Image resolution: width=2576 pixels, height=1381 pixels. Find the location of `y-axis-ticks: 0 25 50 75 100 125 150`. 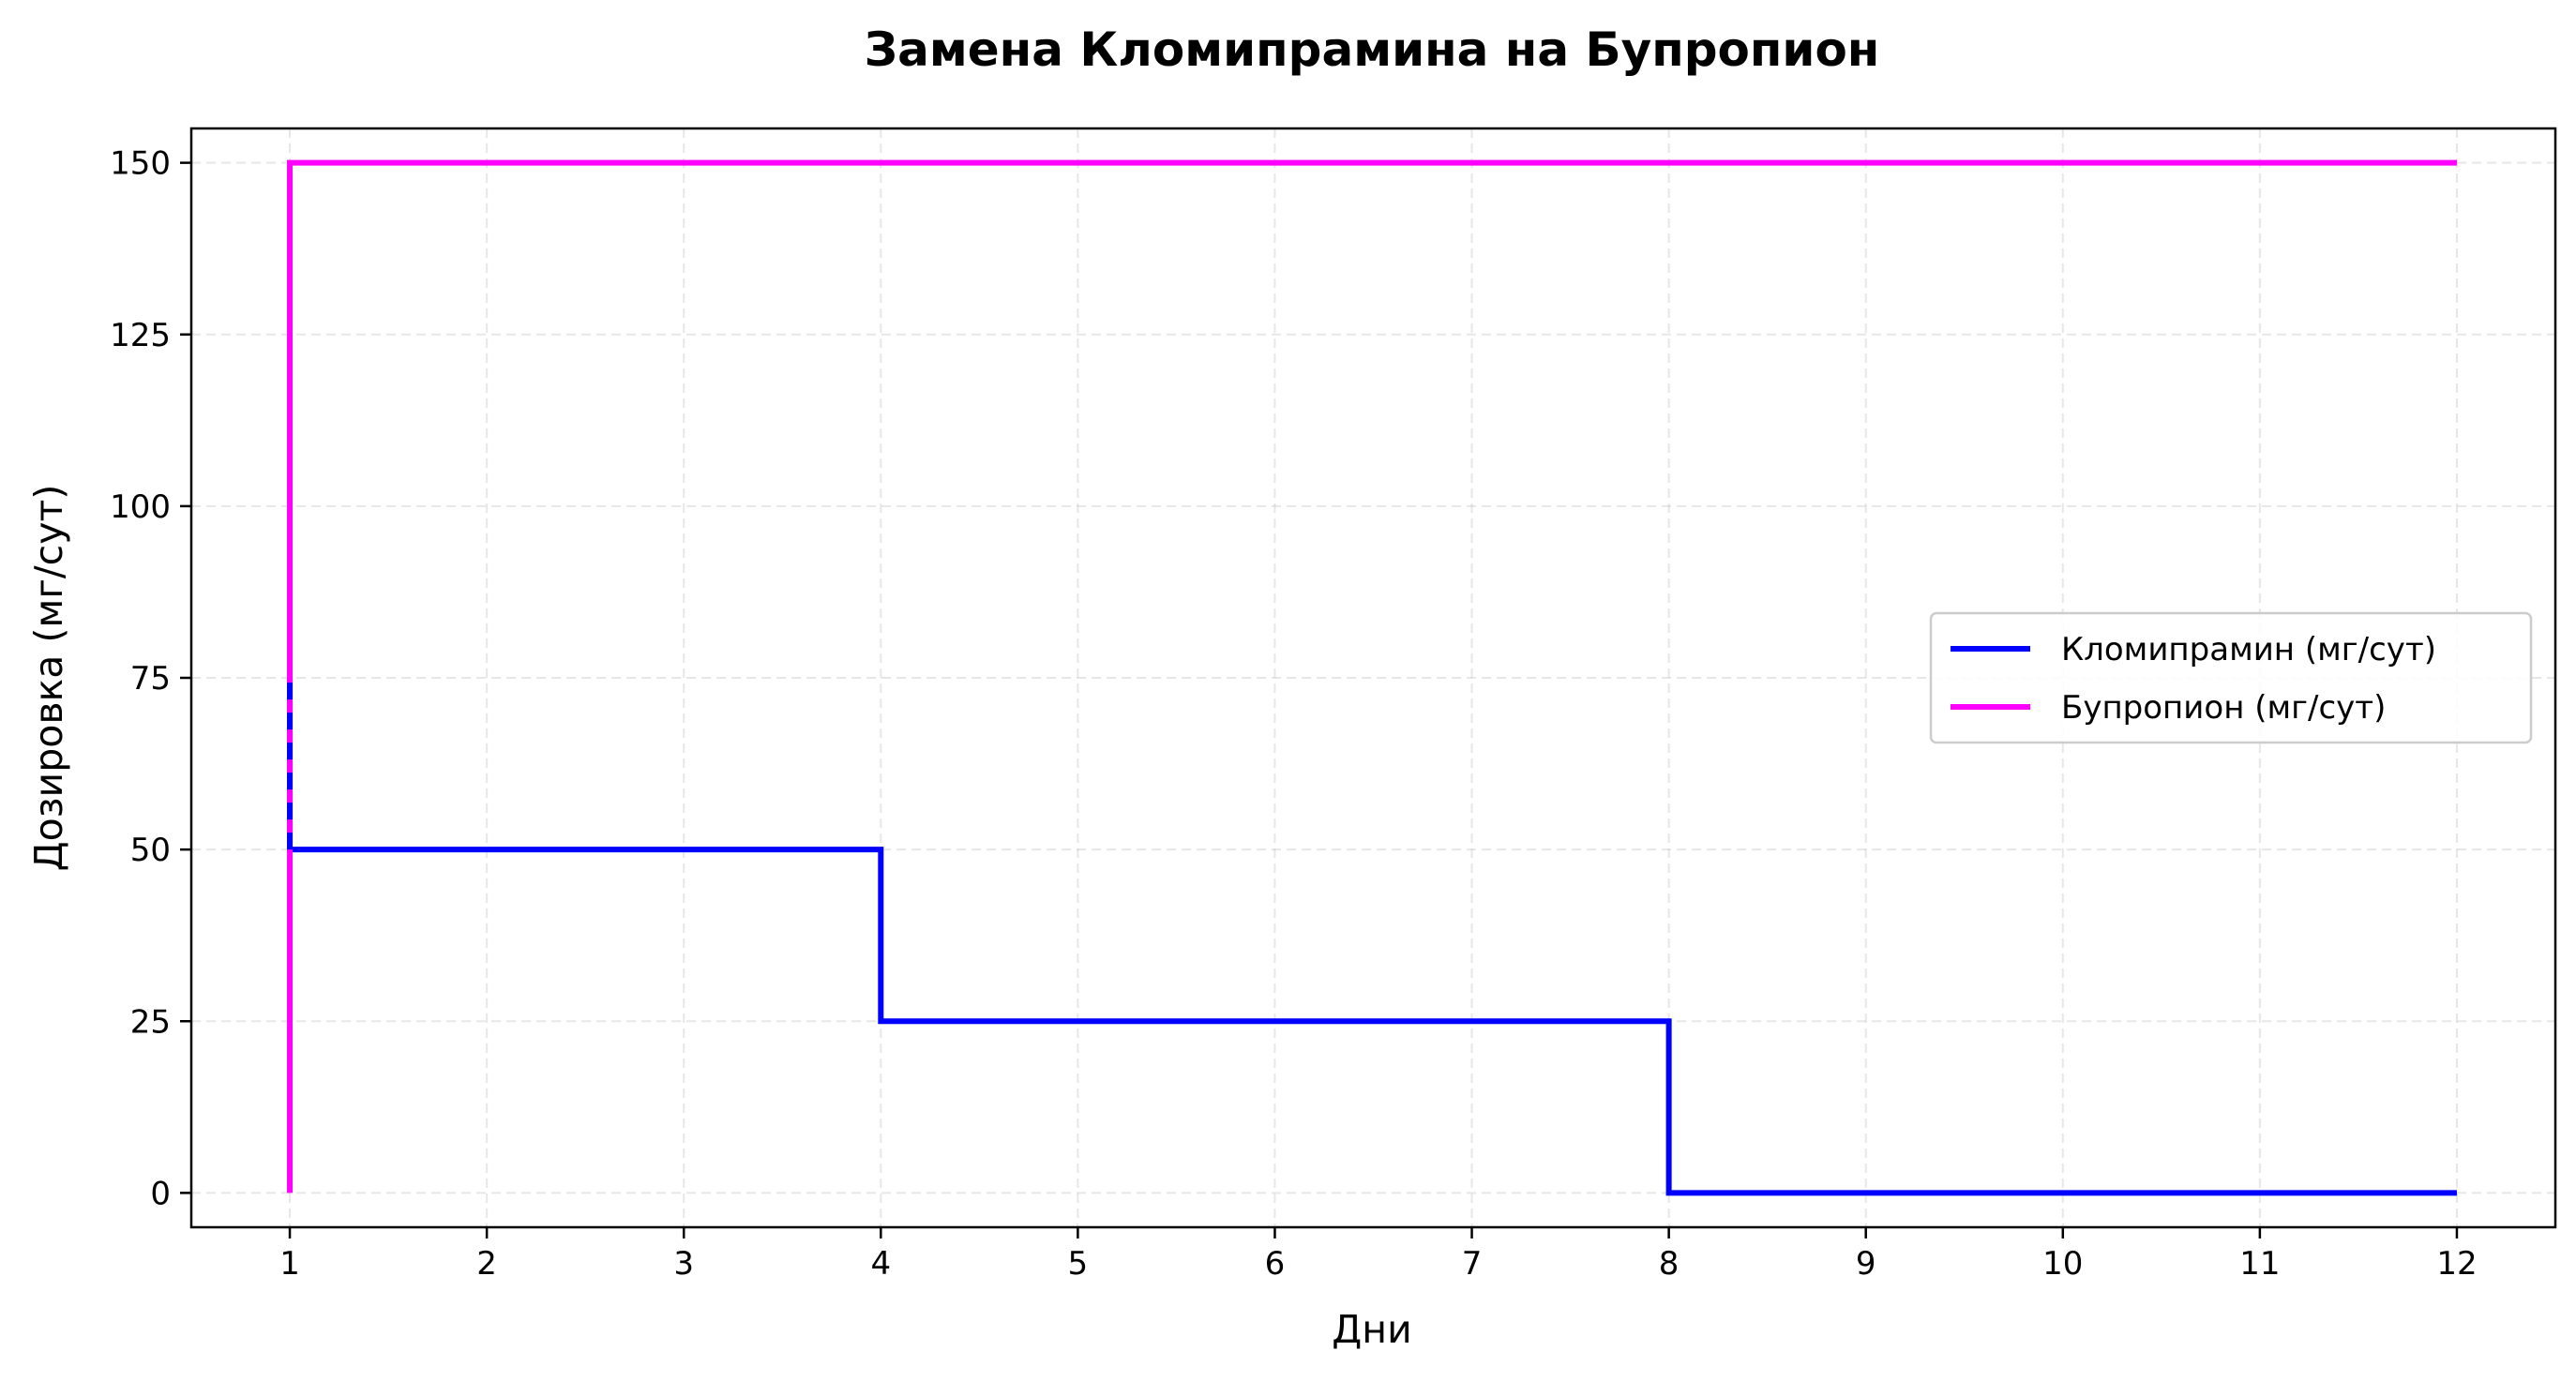

y-axis-ticks: 0 25 50 75 100 125 150 is located at coordinates (150, 678).